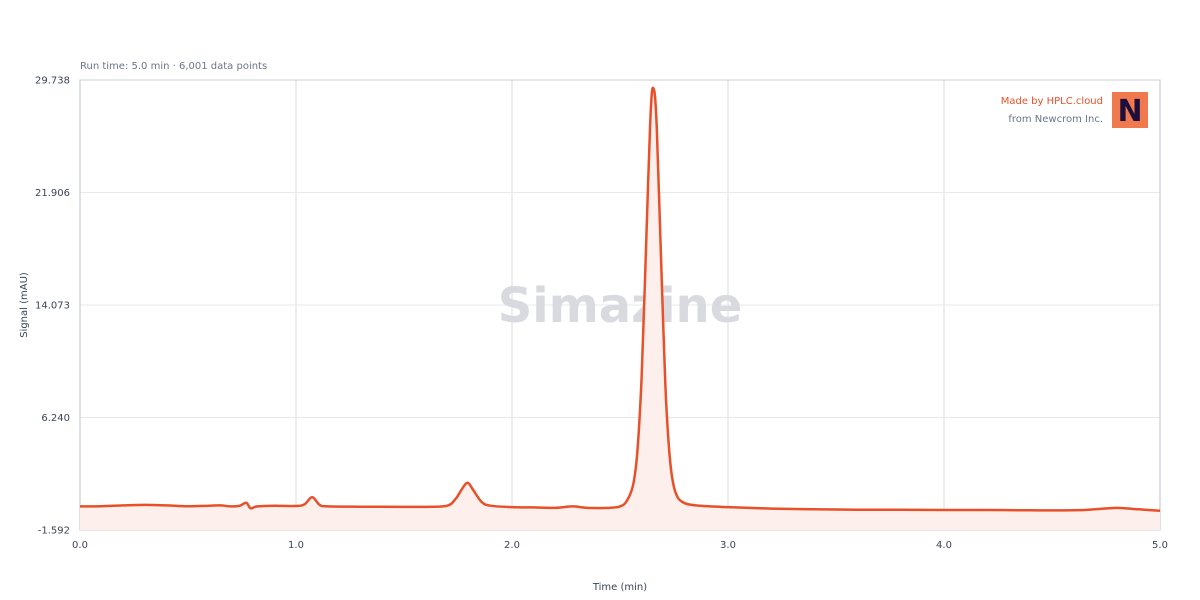  What do you see at coordinates (54, 531) in the screenshot?
I see `y-tick-label: -1.592` at bounding box center [54, 531].